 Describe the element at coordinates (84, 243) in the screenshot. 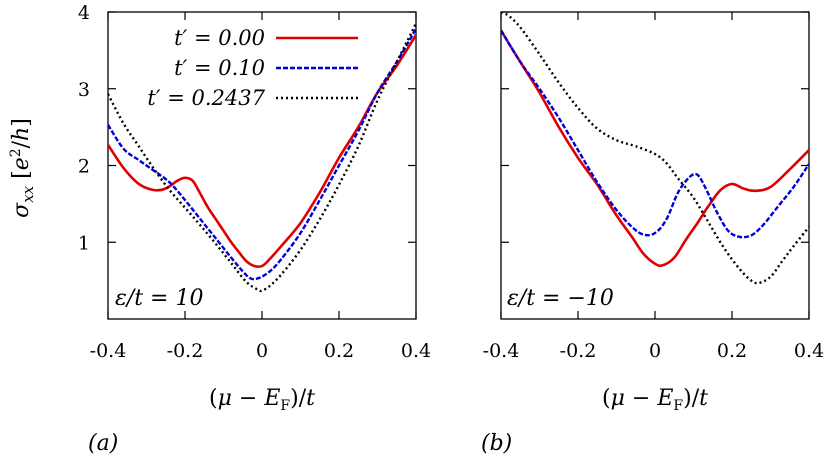

I see `y-tick-label: 1` at that location.